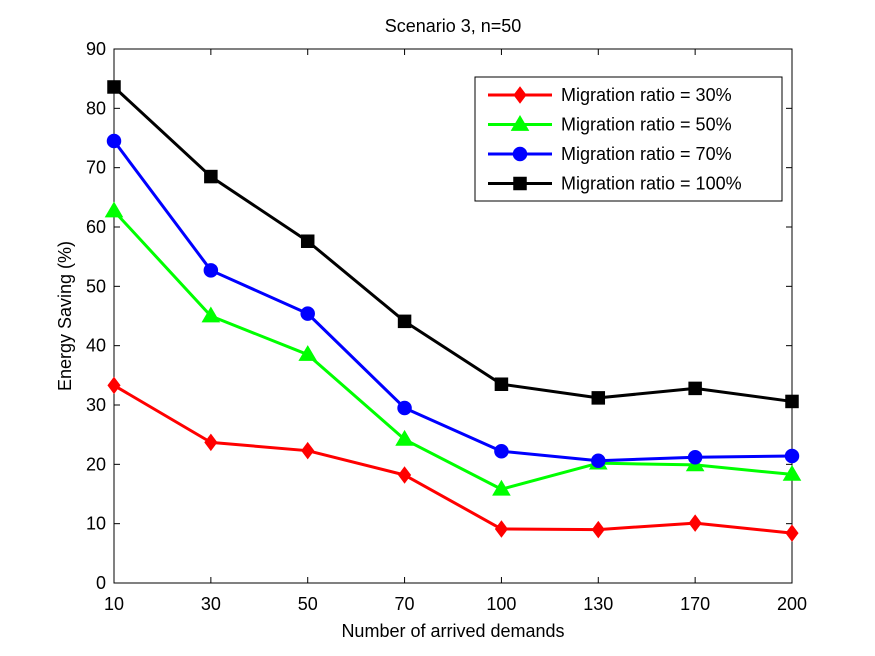  I want to click on x-tick-label: 200, so click(792, 604).